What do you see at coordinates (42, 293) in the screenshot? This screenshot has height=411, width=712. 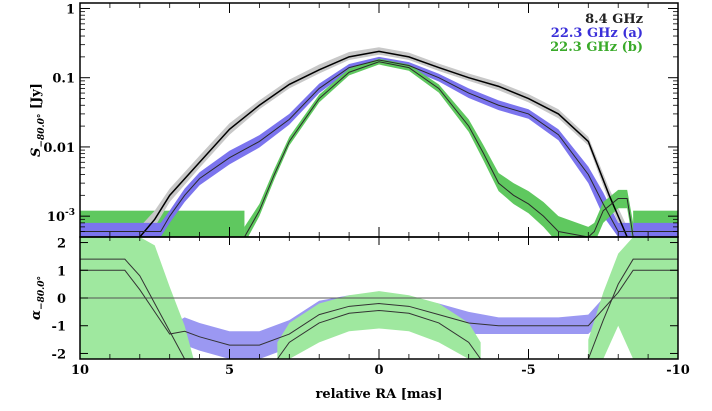 I see `bottom-y-axis-subscript: −80.0°` at bounding box center [42, 293].